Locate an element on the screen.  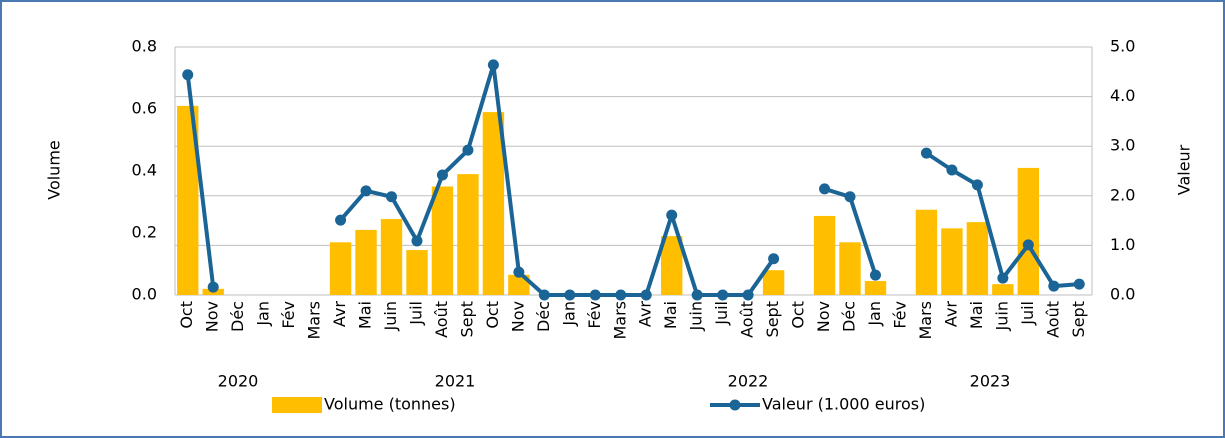
legend-marker is located at coordinates (735, 405).